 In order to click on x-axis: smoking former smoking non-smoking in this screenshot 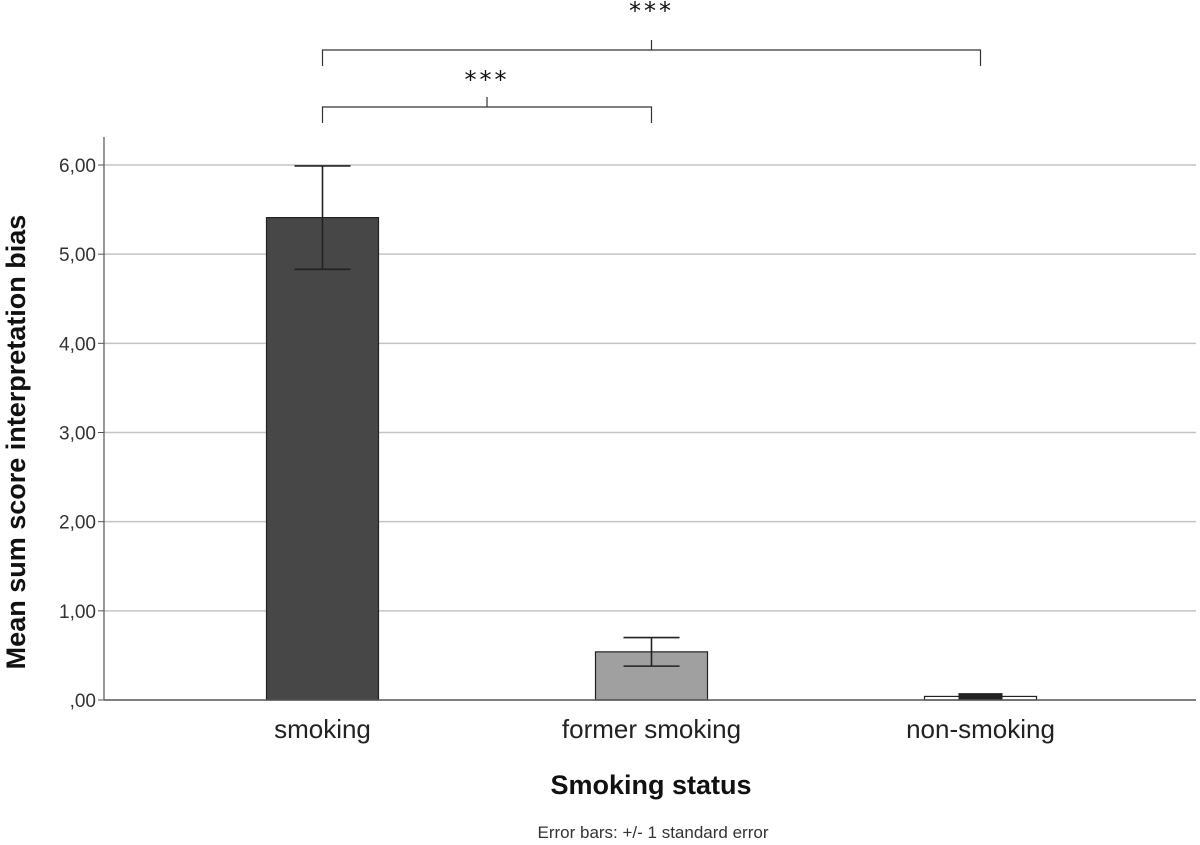, I will do `click(650, 721)`.